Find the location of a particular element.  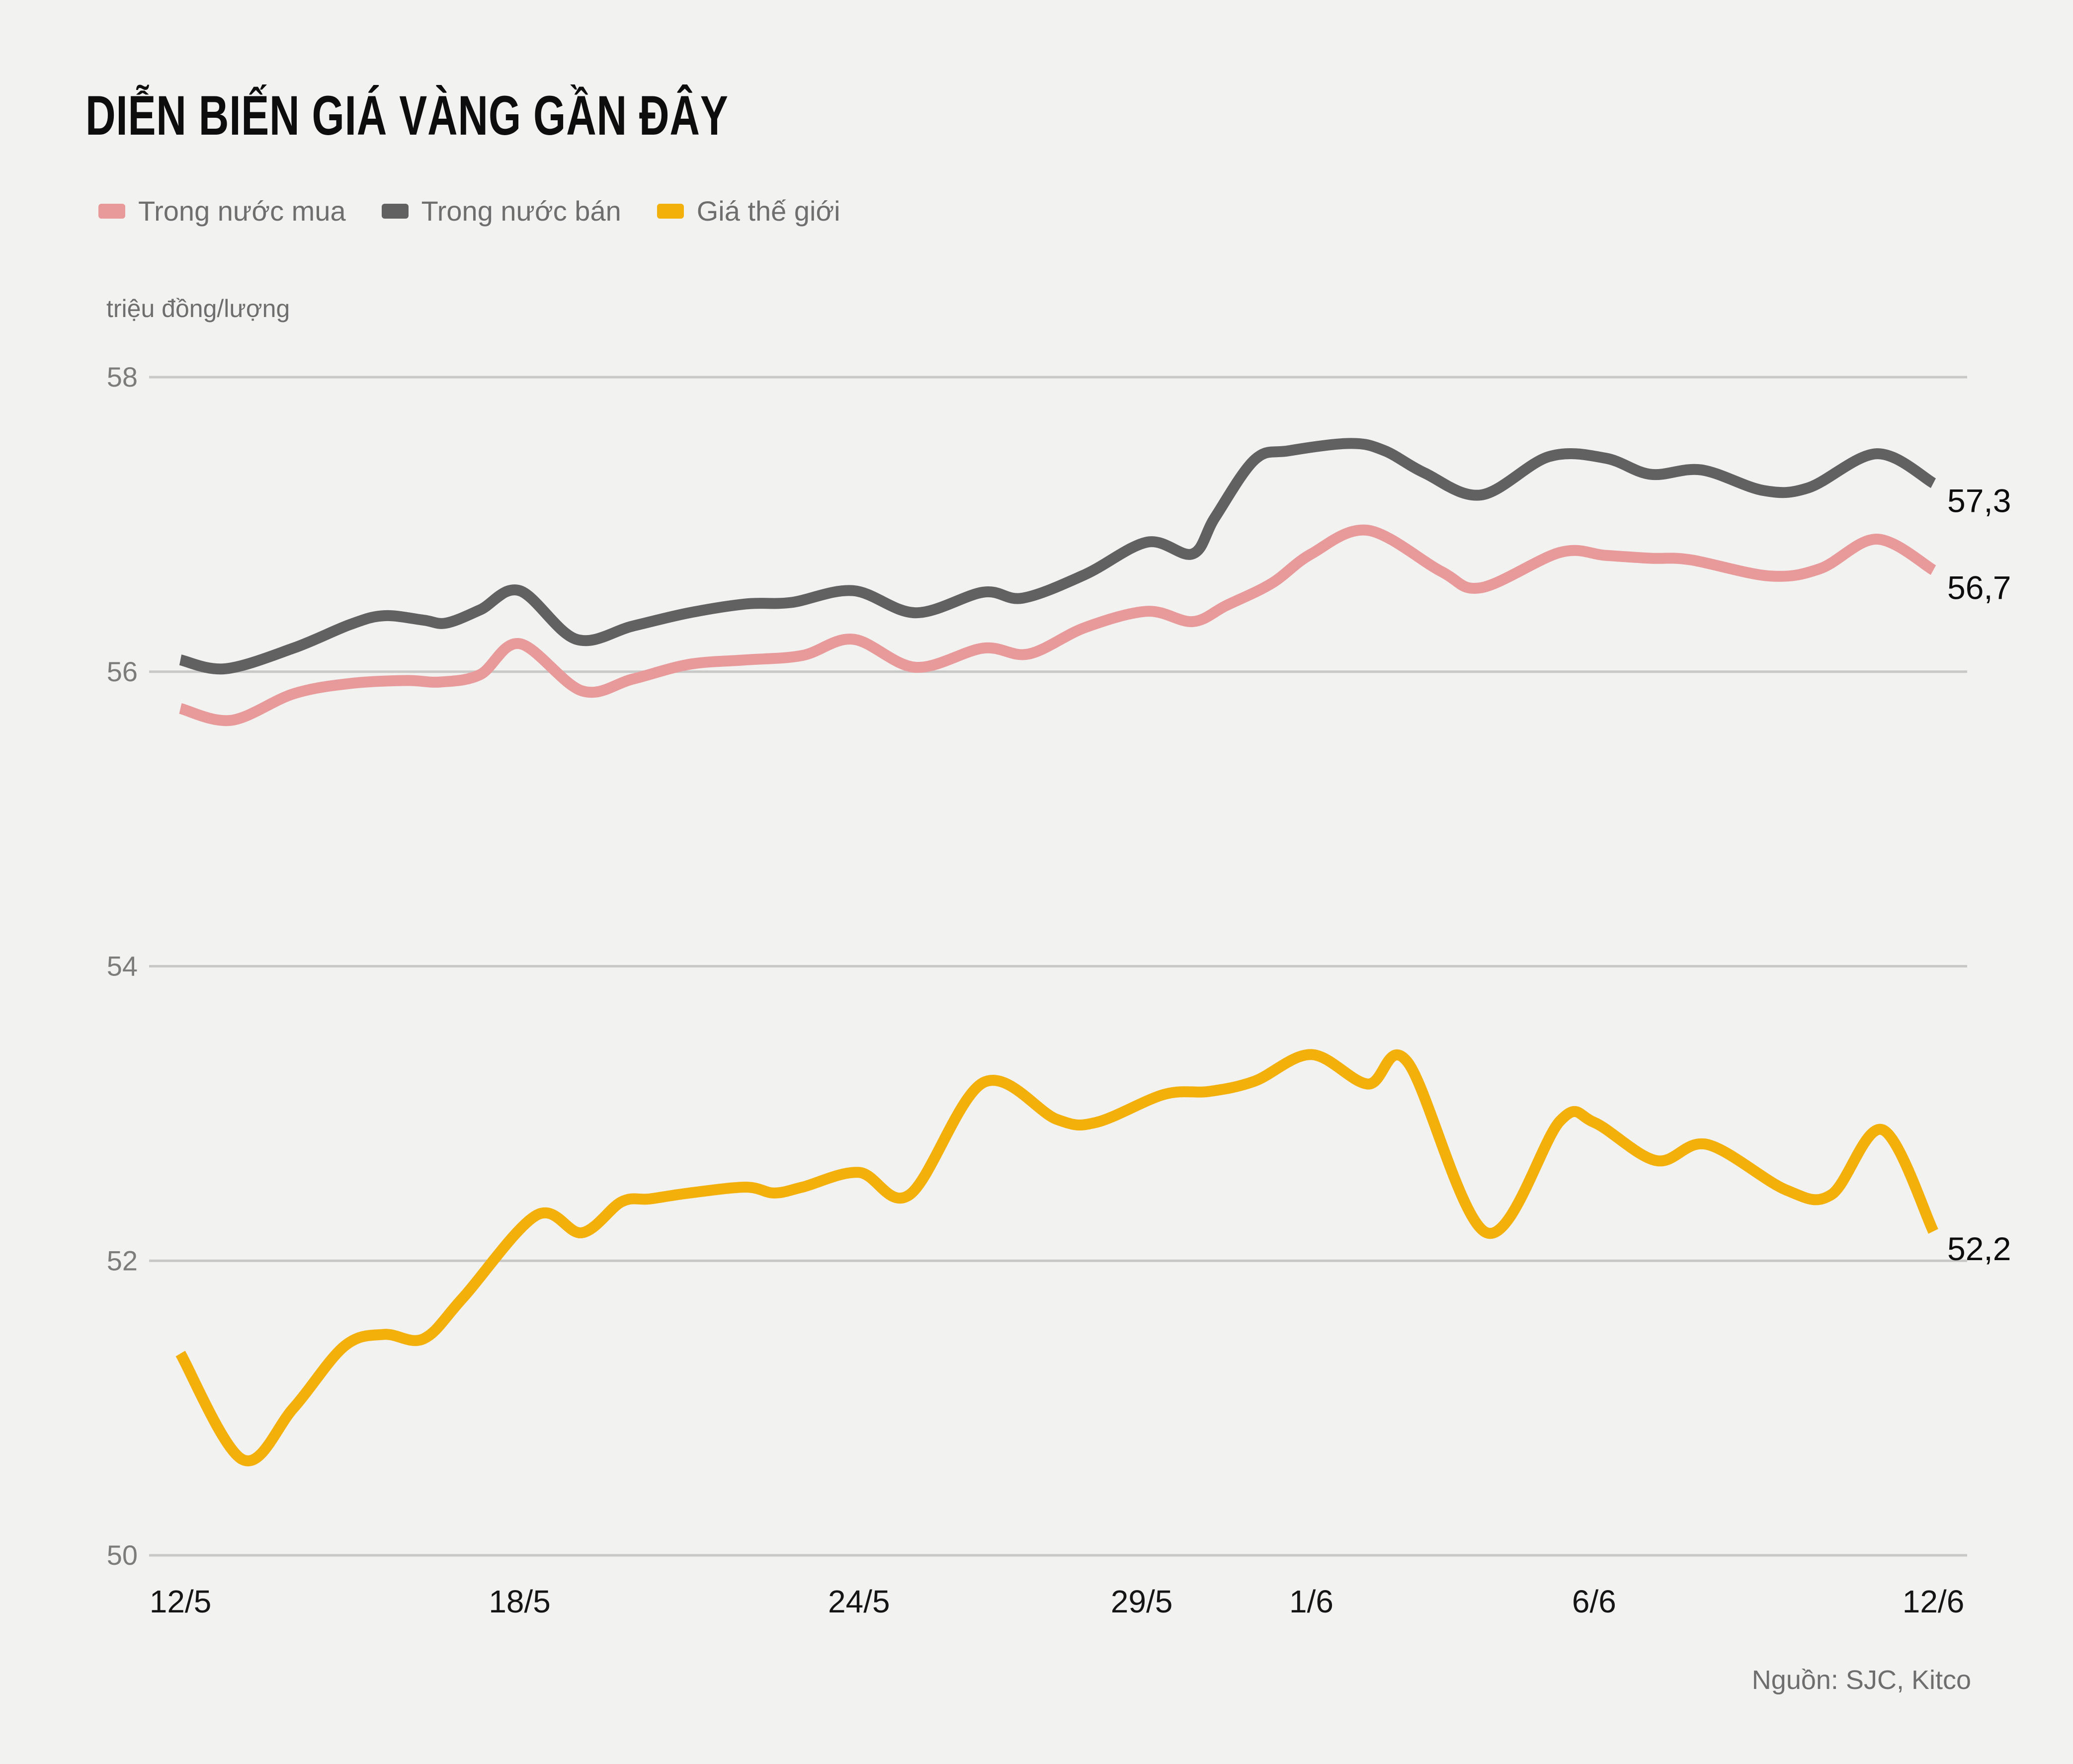

x-tick-label-12-5: 12/5 is located at coordinates (181, 1601).